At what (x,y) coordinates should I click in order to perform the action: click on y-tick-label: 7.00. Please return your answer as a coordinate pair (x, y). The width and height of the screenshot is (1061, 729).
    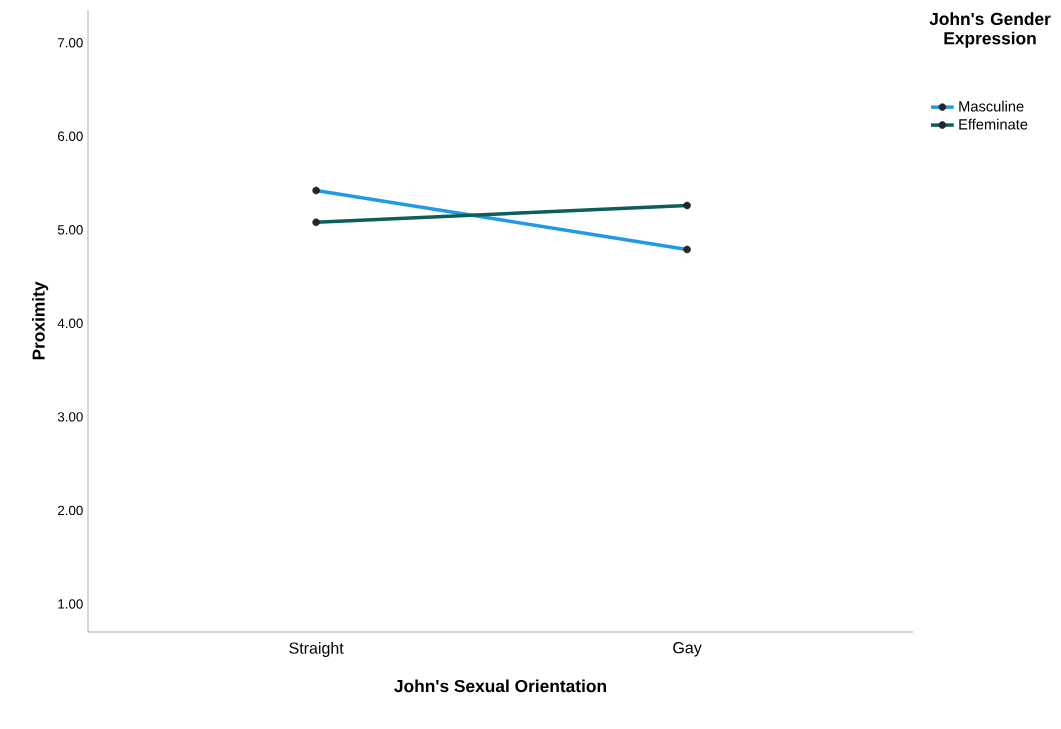
    Looking at the image, I should click on (70, 43).